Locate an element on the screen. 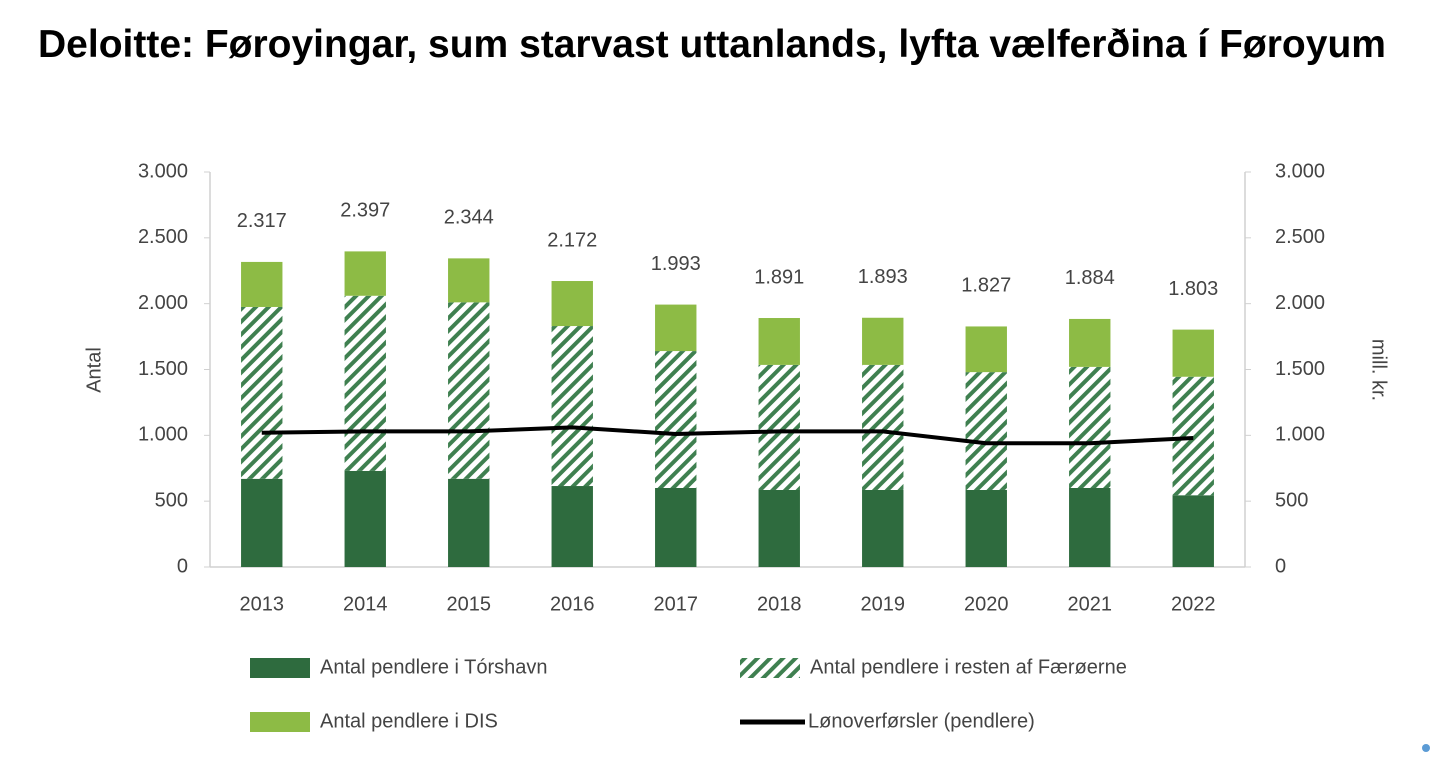 This screenshot has height=764, width=1430. x-tick-label: 2020 is located at coordinates (986, 604).